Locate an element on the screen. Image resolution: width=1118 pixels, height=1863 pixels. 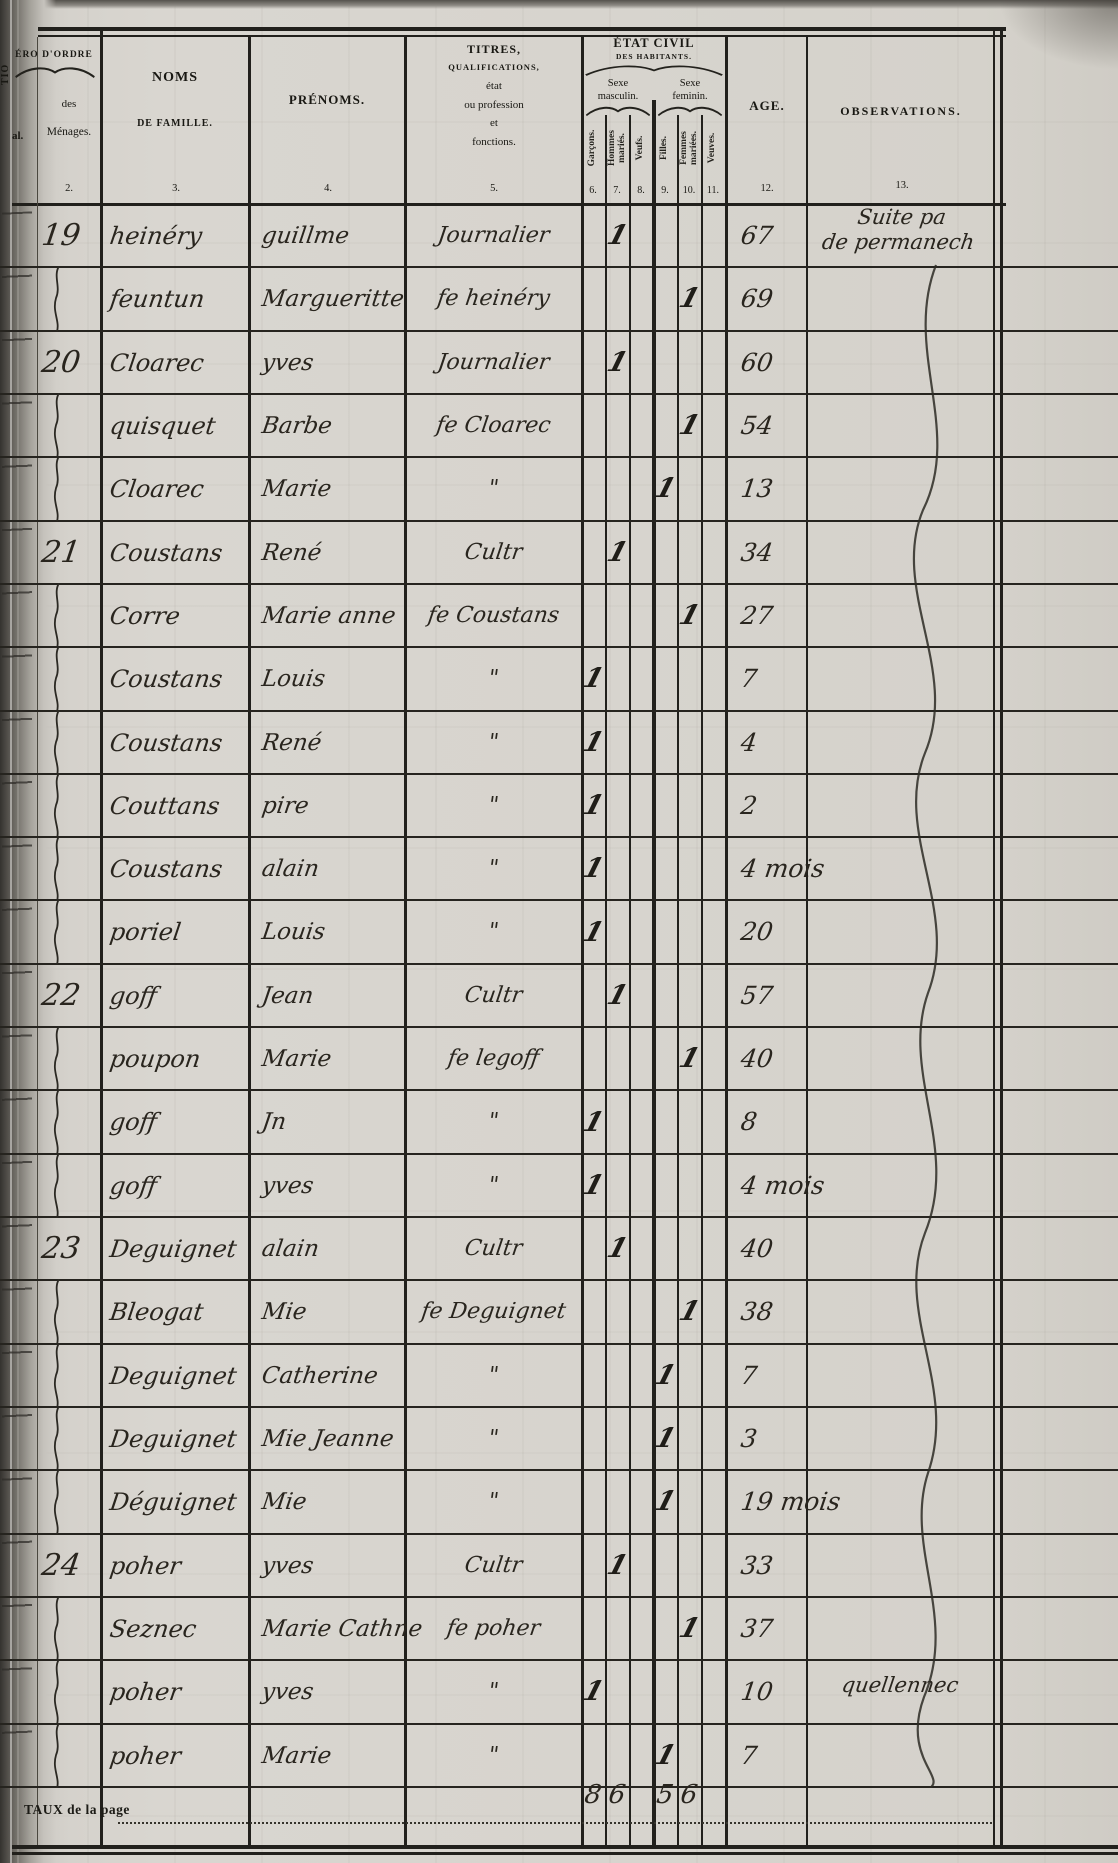
subcol-header-hommes-maries: Hommes mariés. is located at coordinates (617, 148).